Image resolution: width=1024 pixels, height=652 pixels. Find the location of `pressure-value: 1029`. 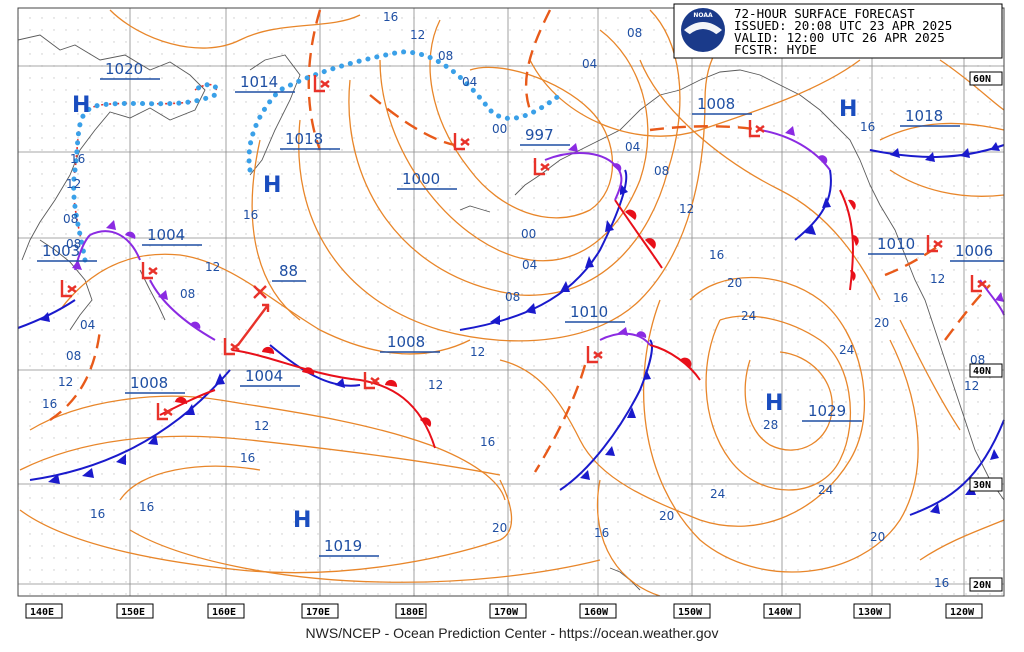

pressure-value: 1029 is located at coordinates (827, 411).